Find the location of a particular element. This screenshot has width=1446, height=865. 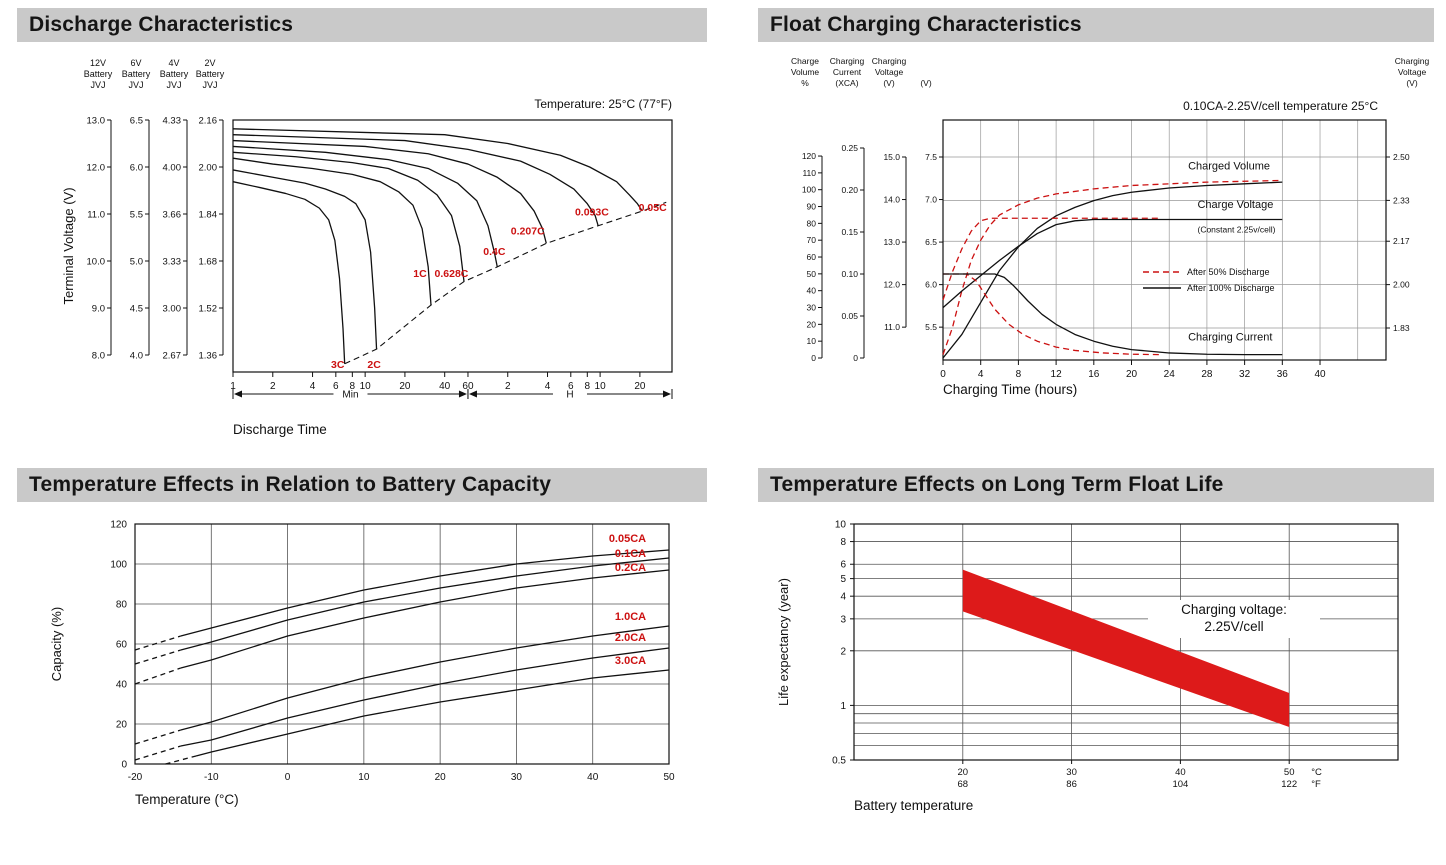

curve-label: Charging Current is located at coordinates (1230, 337).